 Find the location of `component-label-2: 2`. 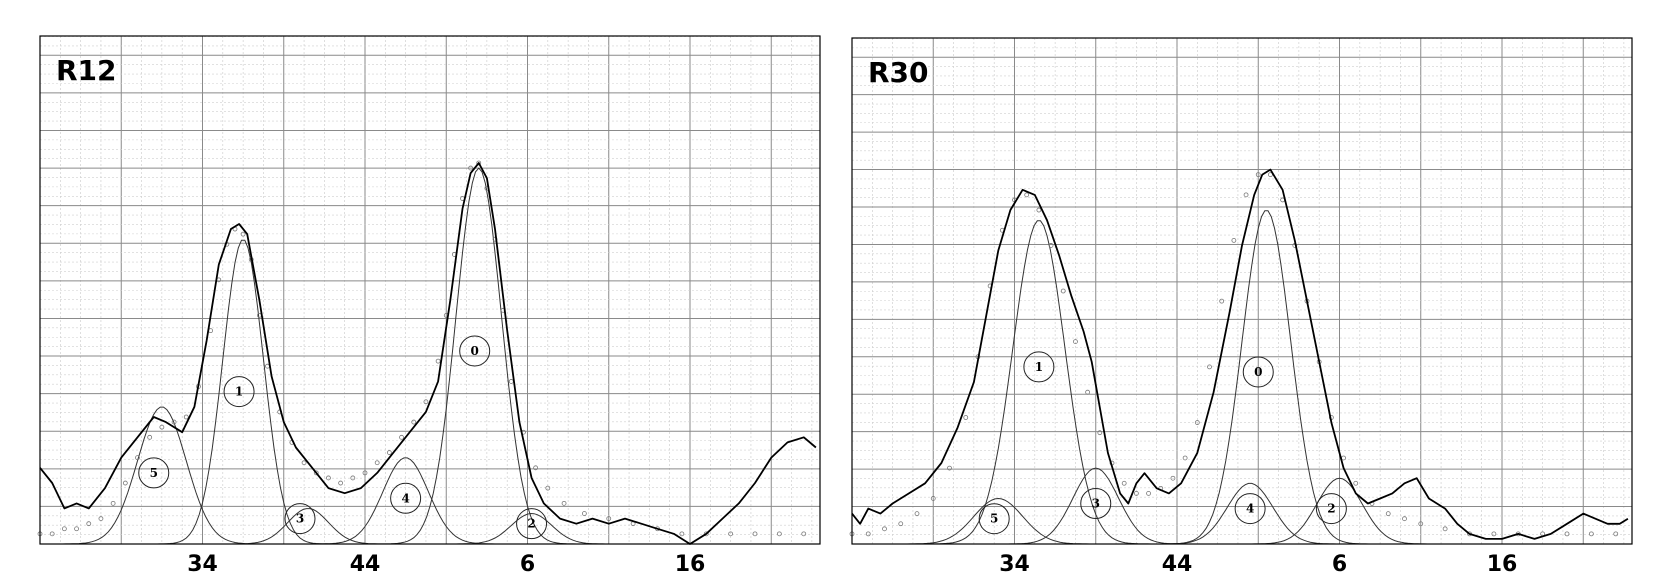

component-label-2: 2 is located at coordinates (1331, 509).